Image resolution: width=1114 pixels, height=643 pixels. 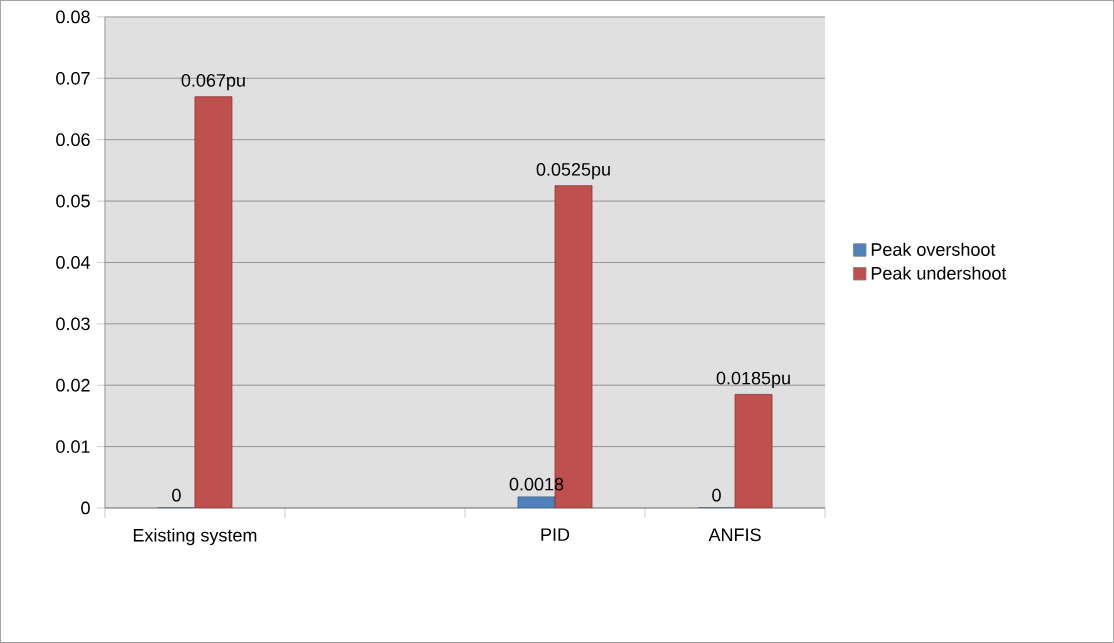 I want to click on data-label: 0.0525pu, so click(x=573, y=171).